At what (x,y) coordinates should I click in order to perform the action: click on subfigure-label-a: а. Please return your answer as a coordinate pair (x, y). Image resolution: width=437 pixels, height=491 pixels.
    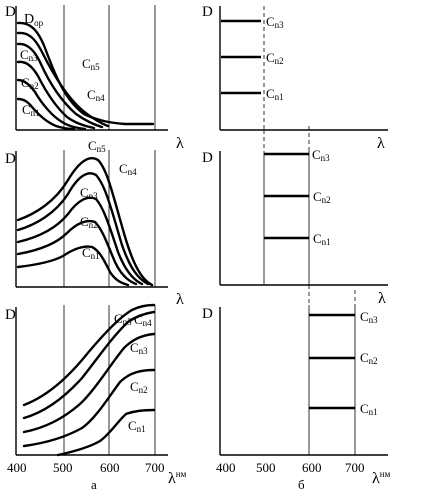
    Looking at the image, I should click on (94, 484).